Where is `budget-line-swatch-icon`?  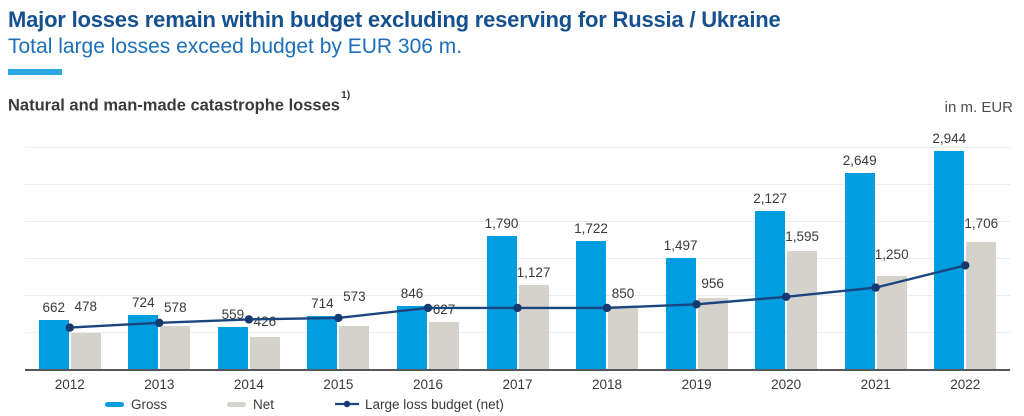
budget-line-swatch-icon is located at coordinates (347, 404).